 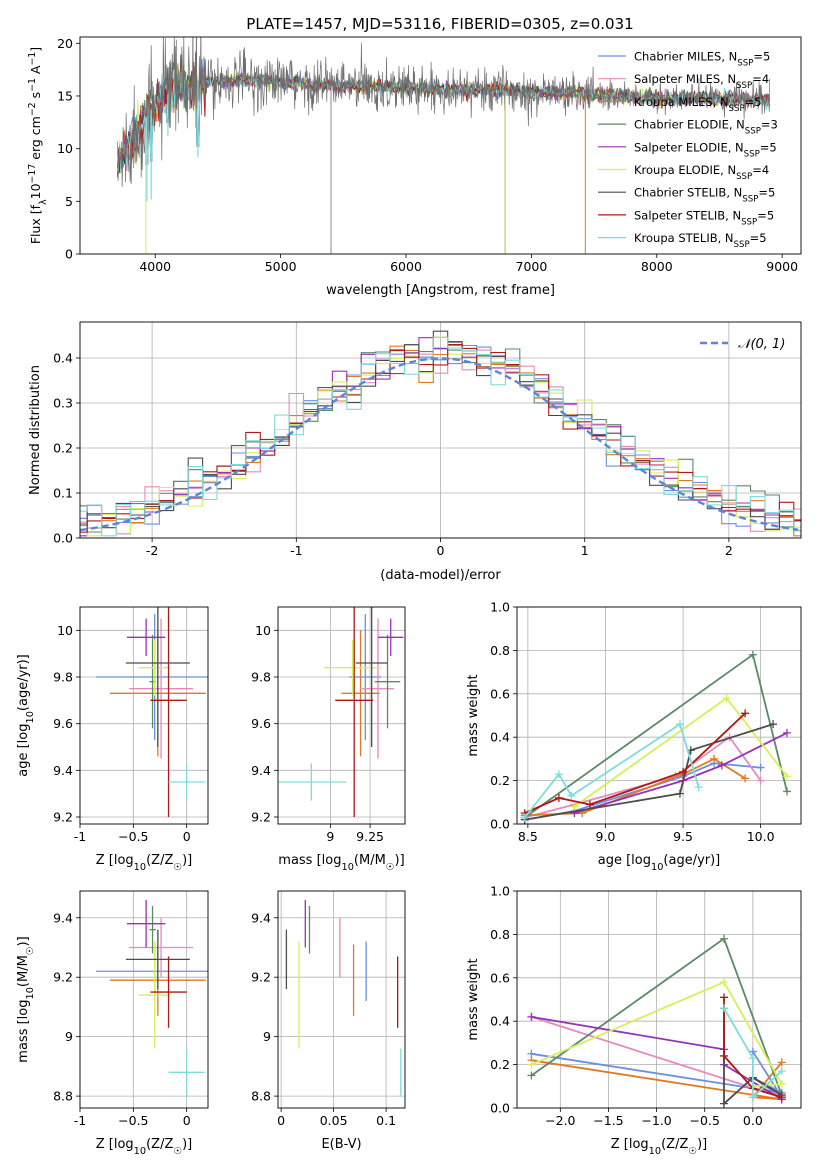 What do you see at coordinates (704, 217) in the screenshot?
I see `legend-label: Salpeter STELIB, NSSP=5` at bounding box center [704, 217].